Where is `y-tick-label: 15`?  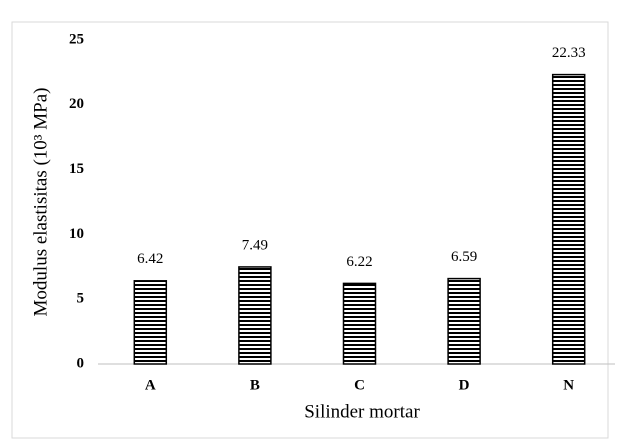 y-tick-label: 15 is located at coordinates (76, 169).